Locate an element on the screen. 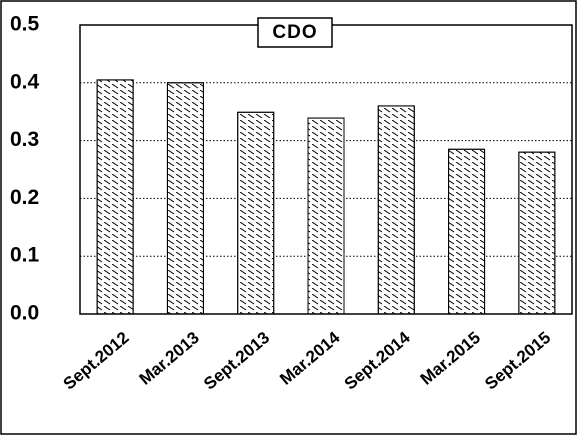  title-box is located at coordinates (295, 32).